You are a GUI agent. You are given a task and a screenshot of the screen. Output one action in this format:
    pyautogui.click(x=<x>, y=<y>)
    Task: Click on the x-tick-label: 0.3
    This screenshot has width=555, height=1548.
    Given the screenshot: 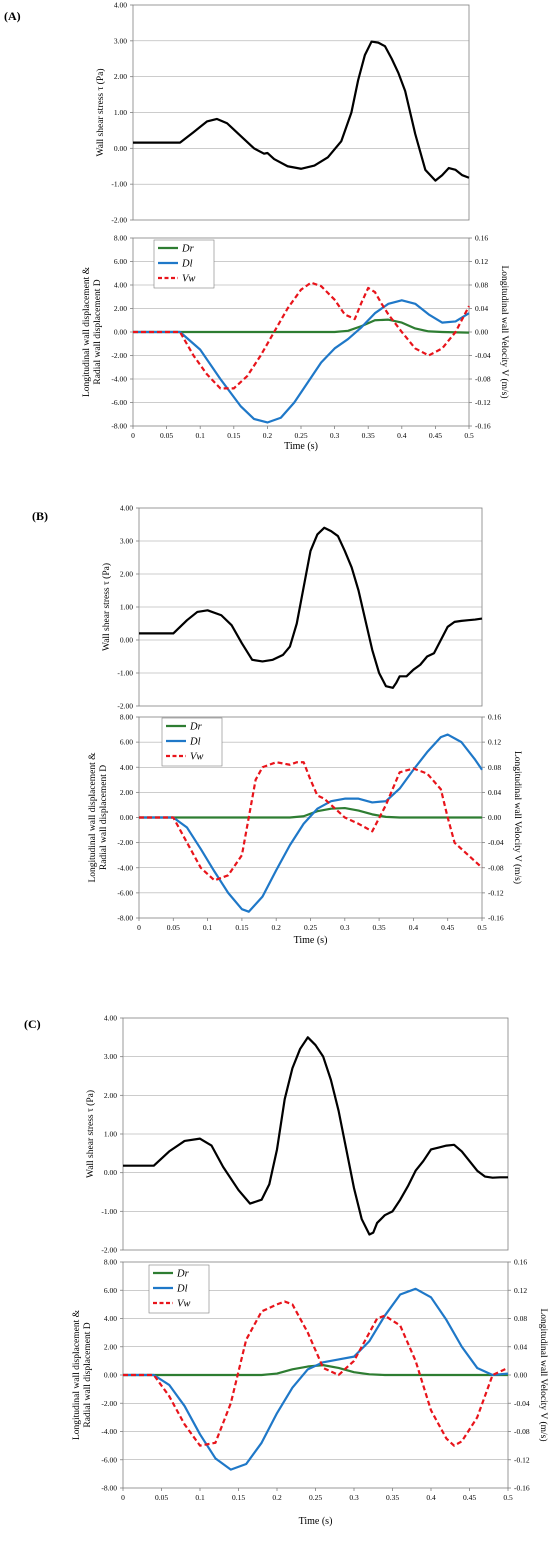 What is the action you would take?
    pyautogui.click(x=354, y=1497)
    